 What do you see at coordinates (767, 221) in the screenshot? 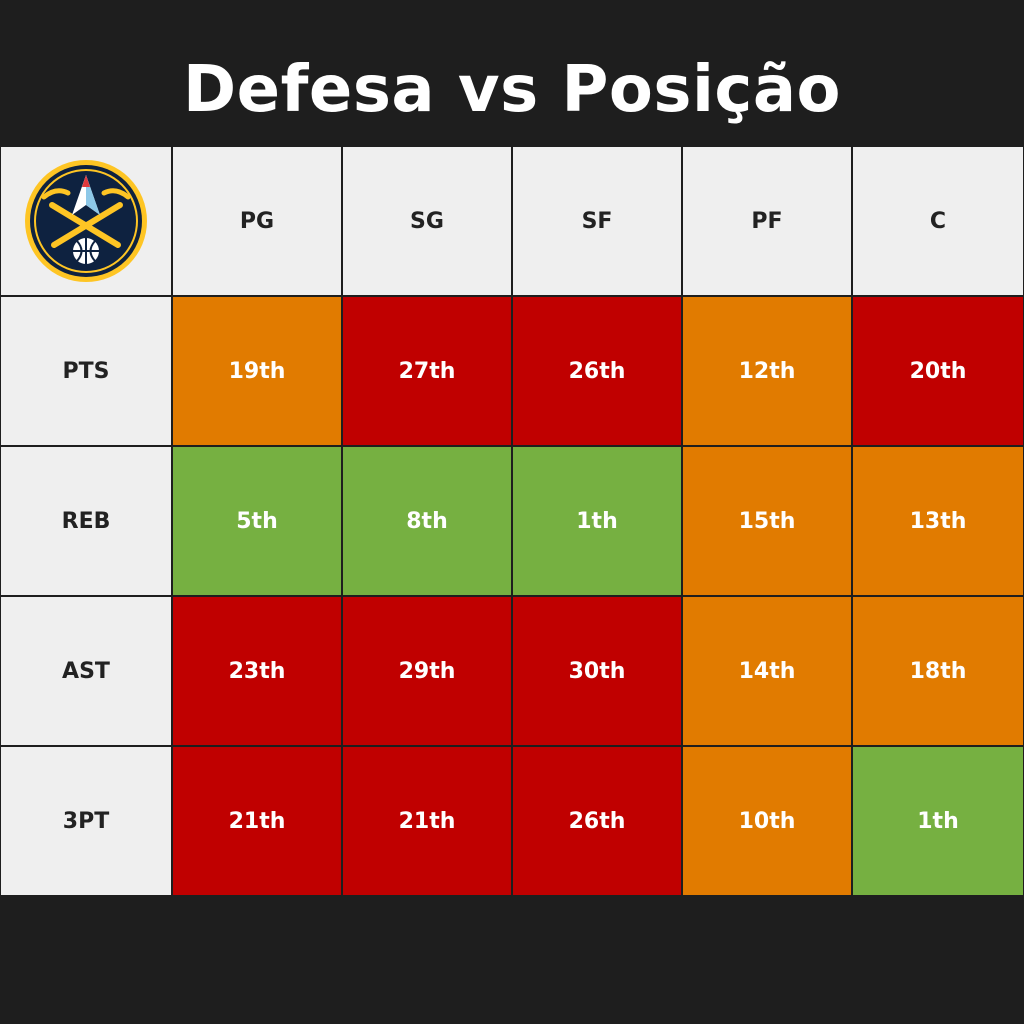
I see `column-header-pf: PF` at bounding box center [767, 221].